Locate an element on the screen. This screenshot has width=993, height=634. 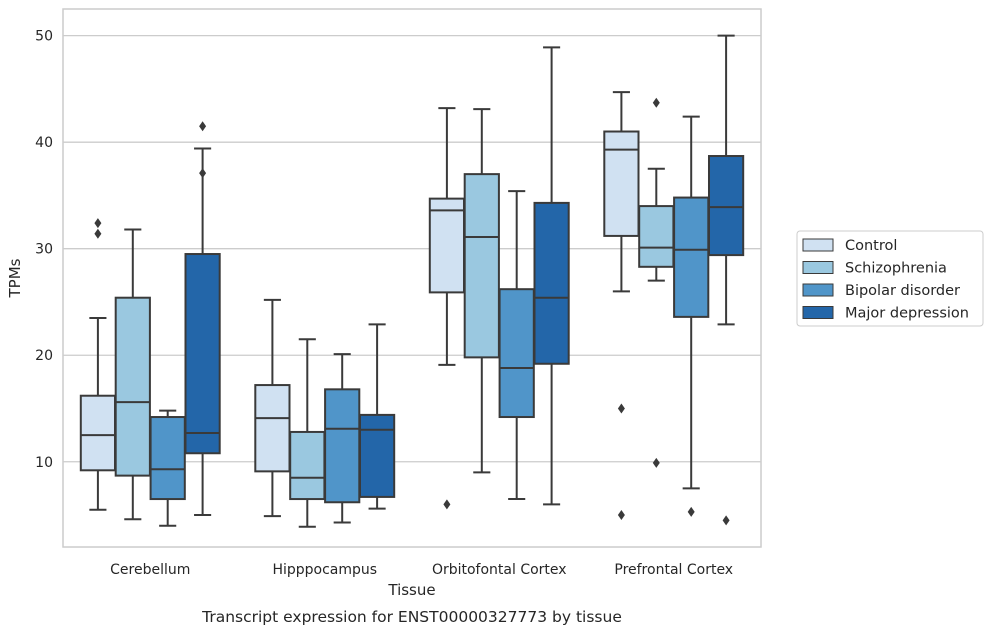
y-tick-label: 40 is located at coordinates (44, 143).